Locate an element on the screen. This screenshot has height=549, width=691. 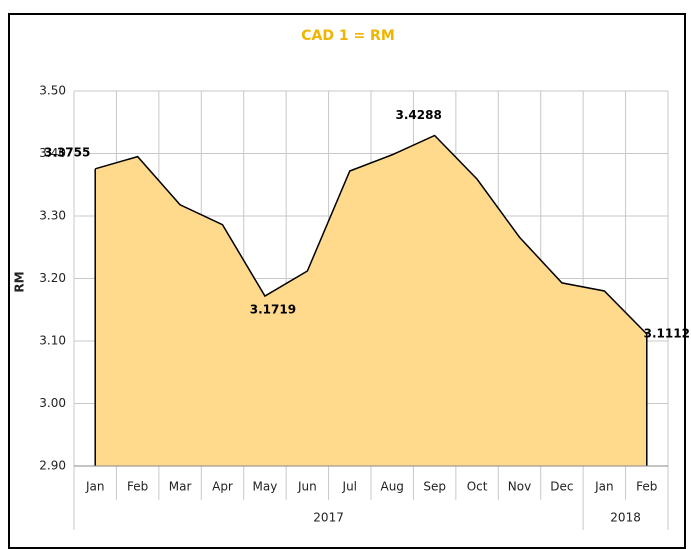
x-tick-label: Oct is located at coordinates (477, 487).